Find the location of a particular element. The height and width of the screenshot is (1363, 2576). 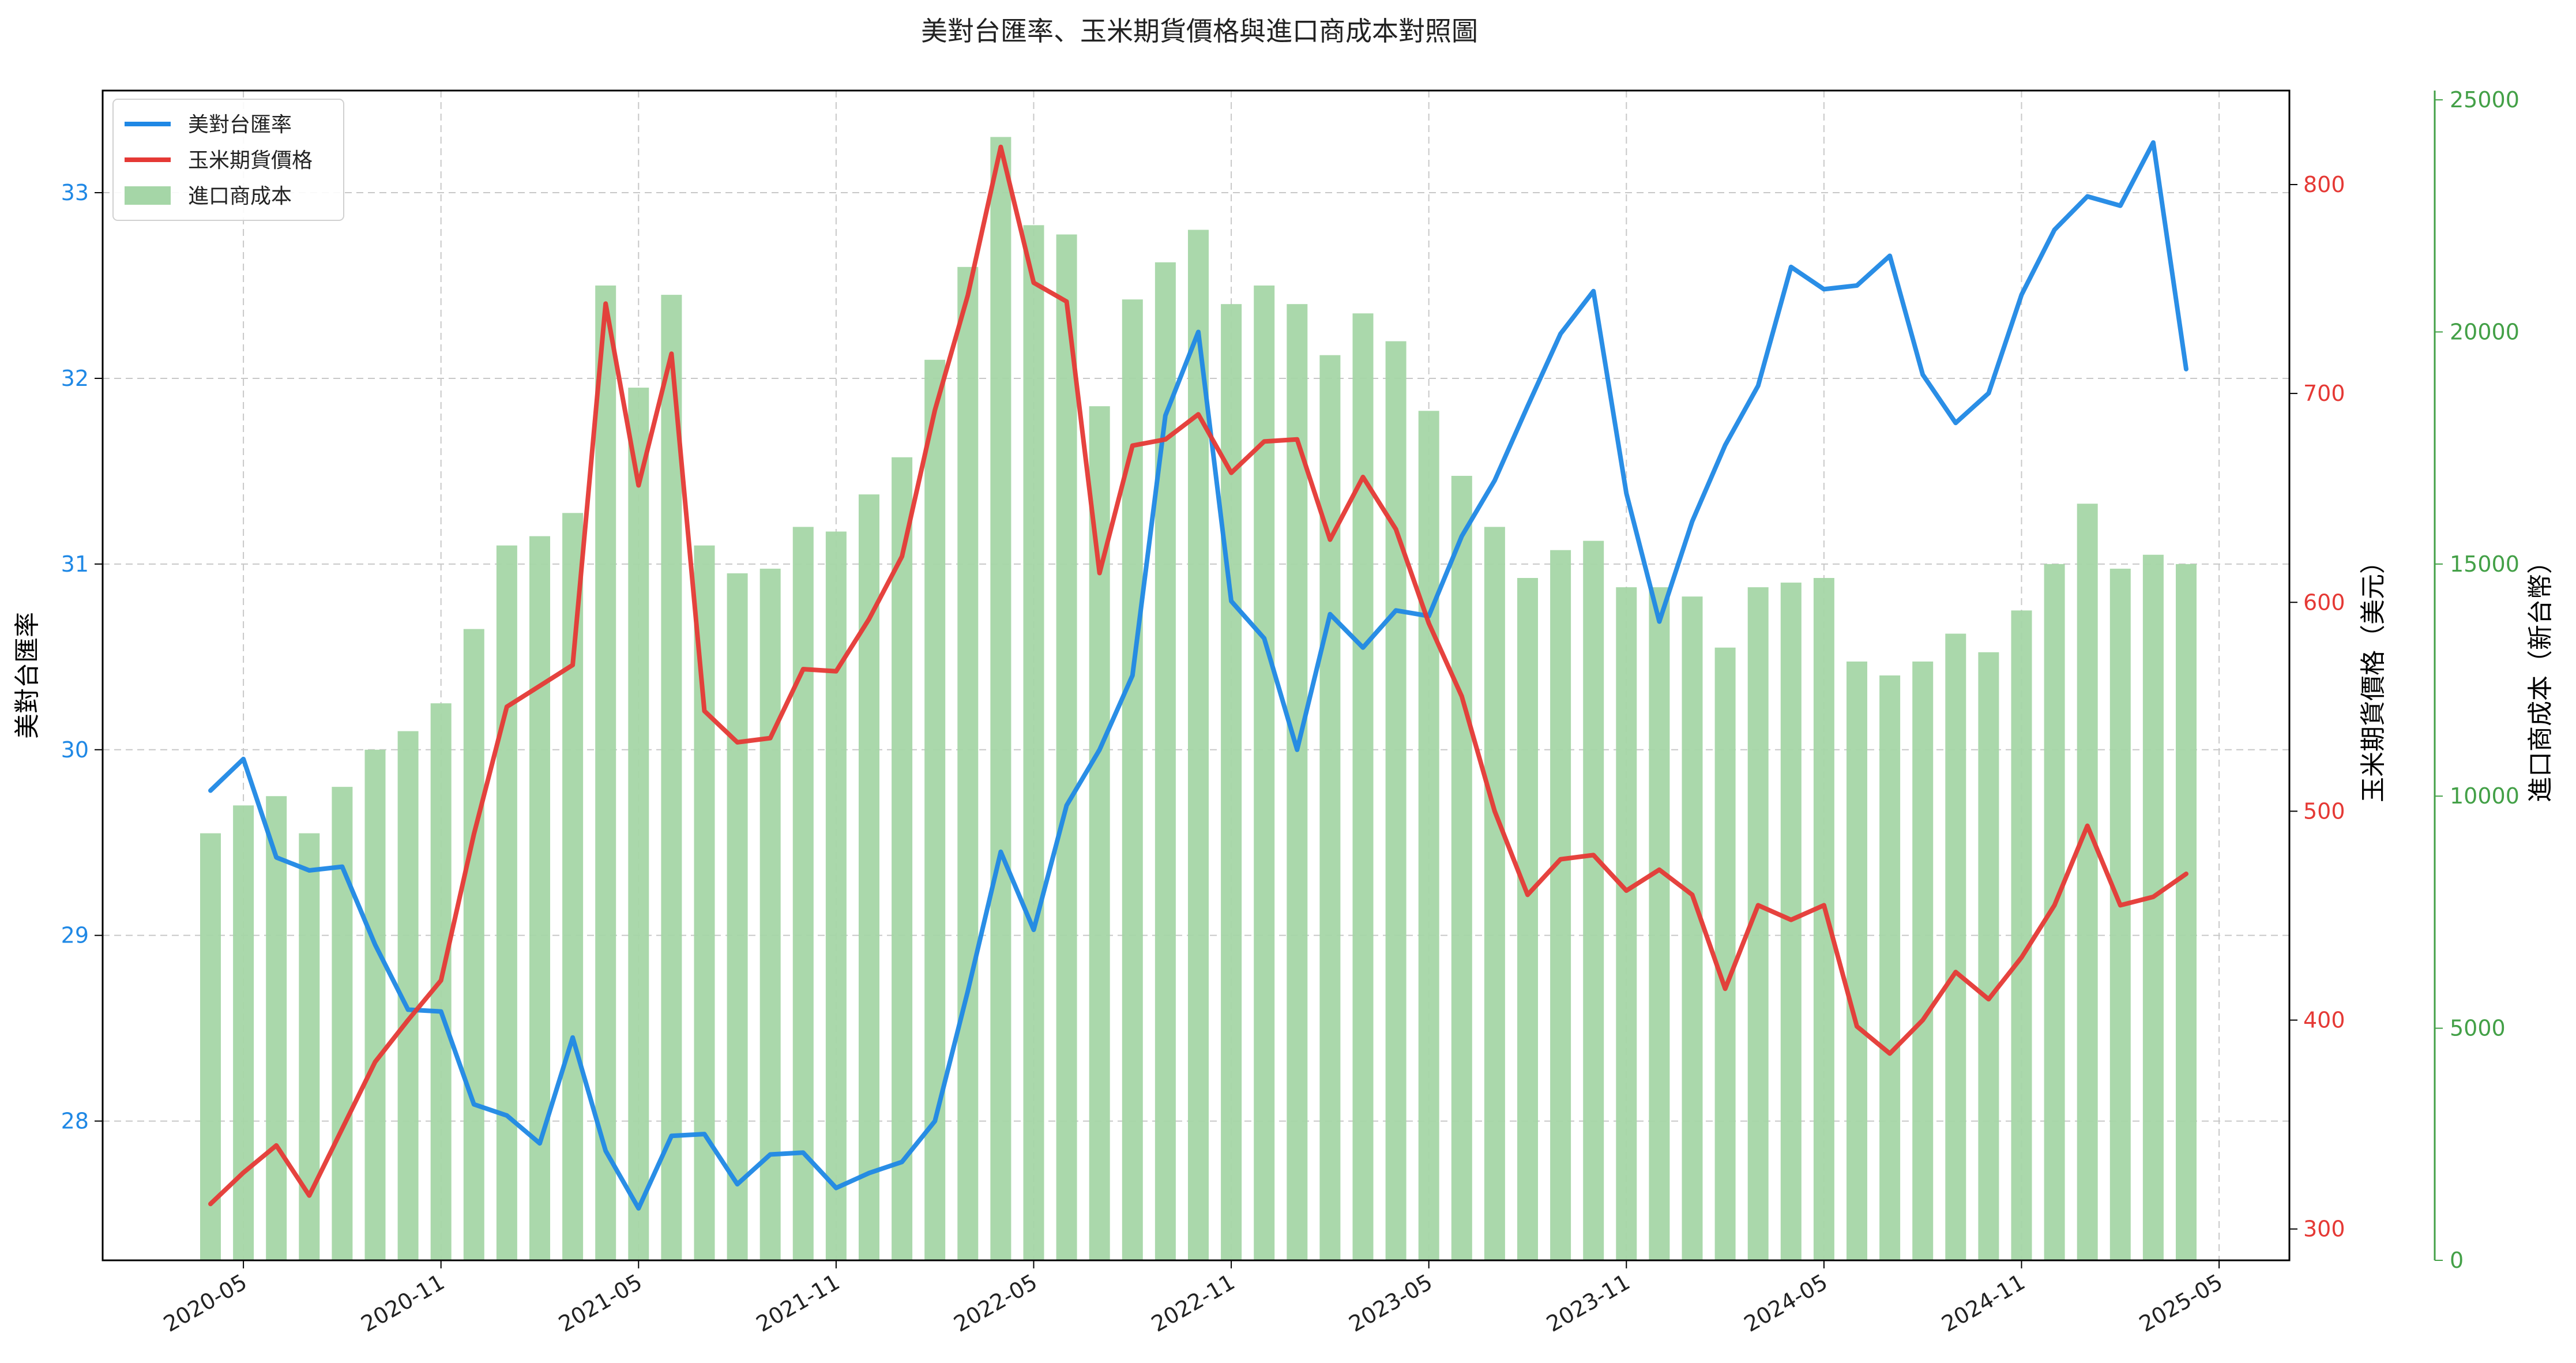

x-tick-label: 2023-05 is located at coordinates (1391, 1302).